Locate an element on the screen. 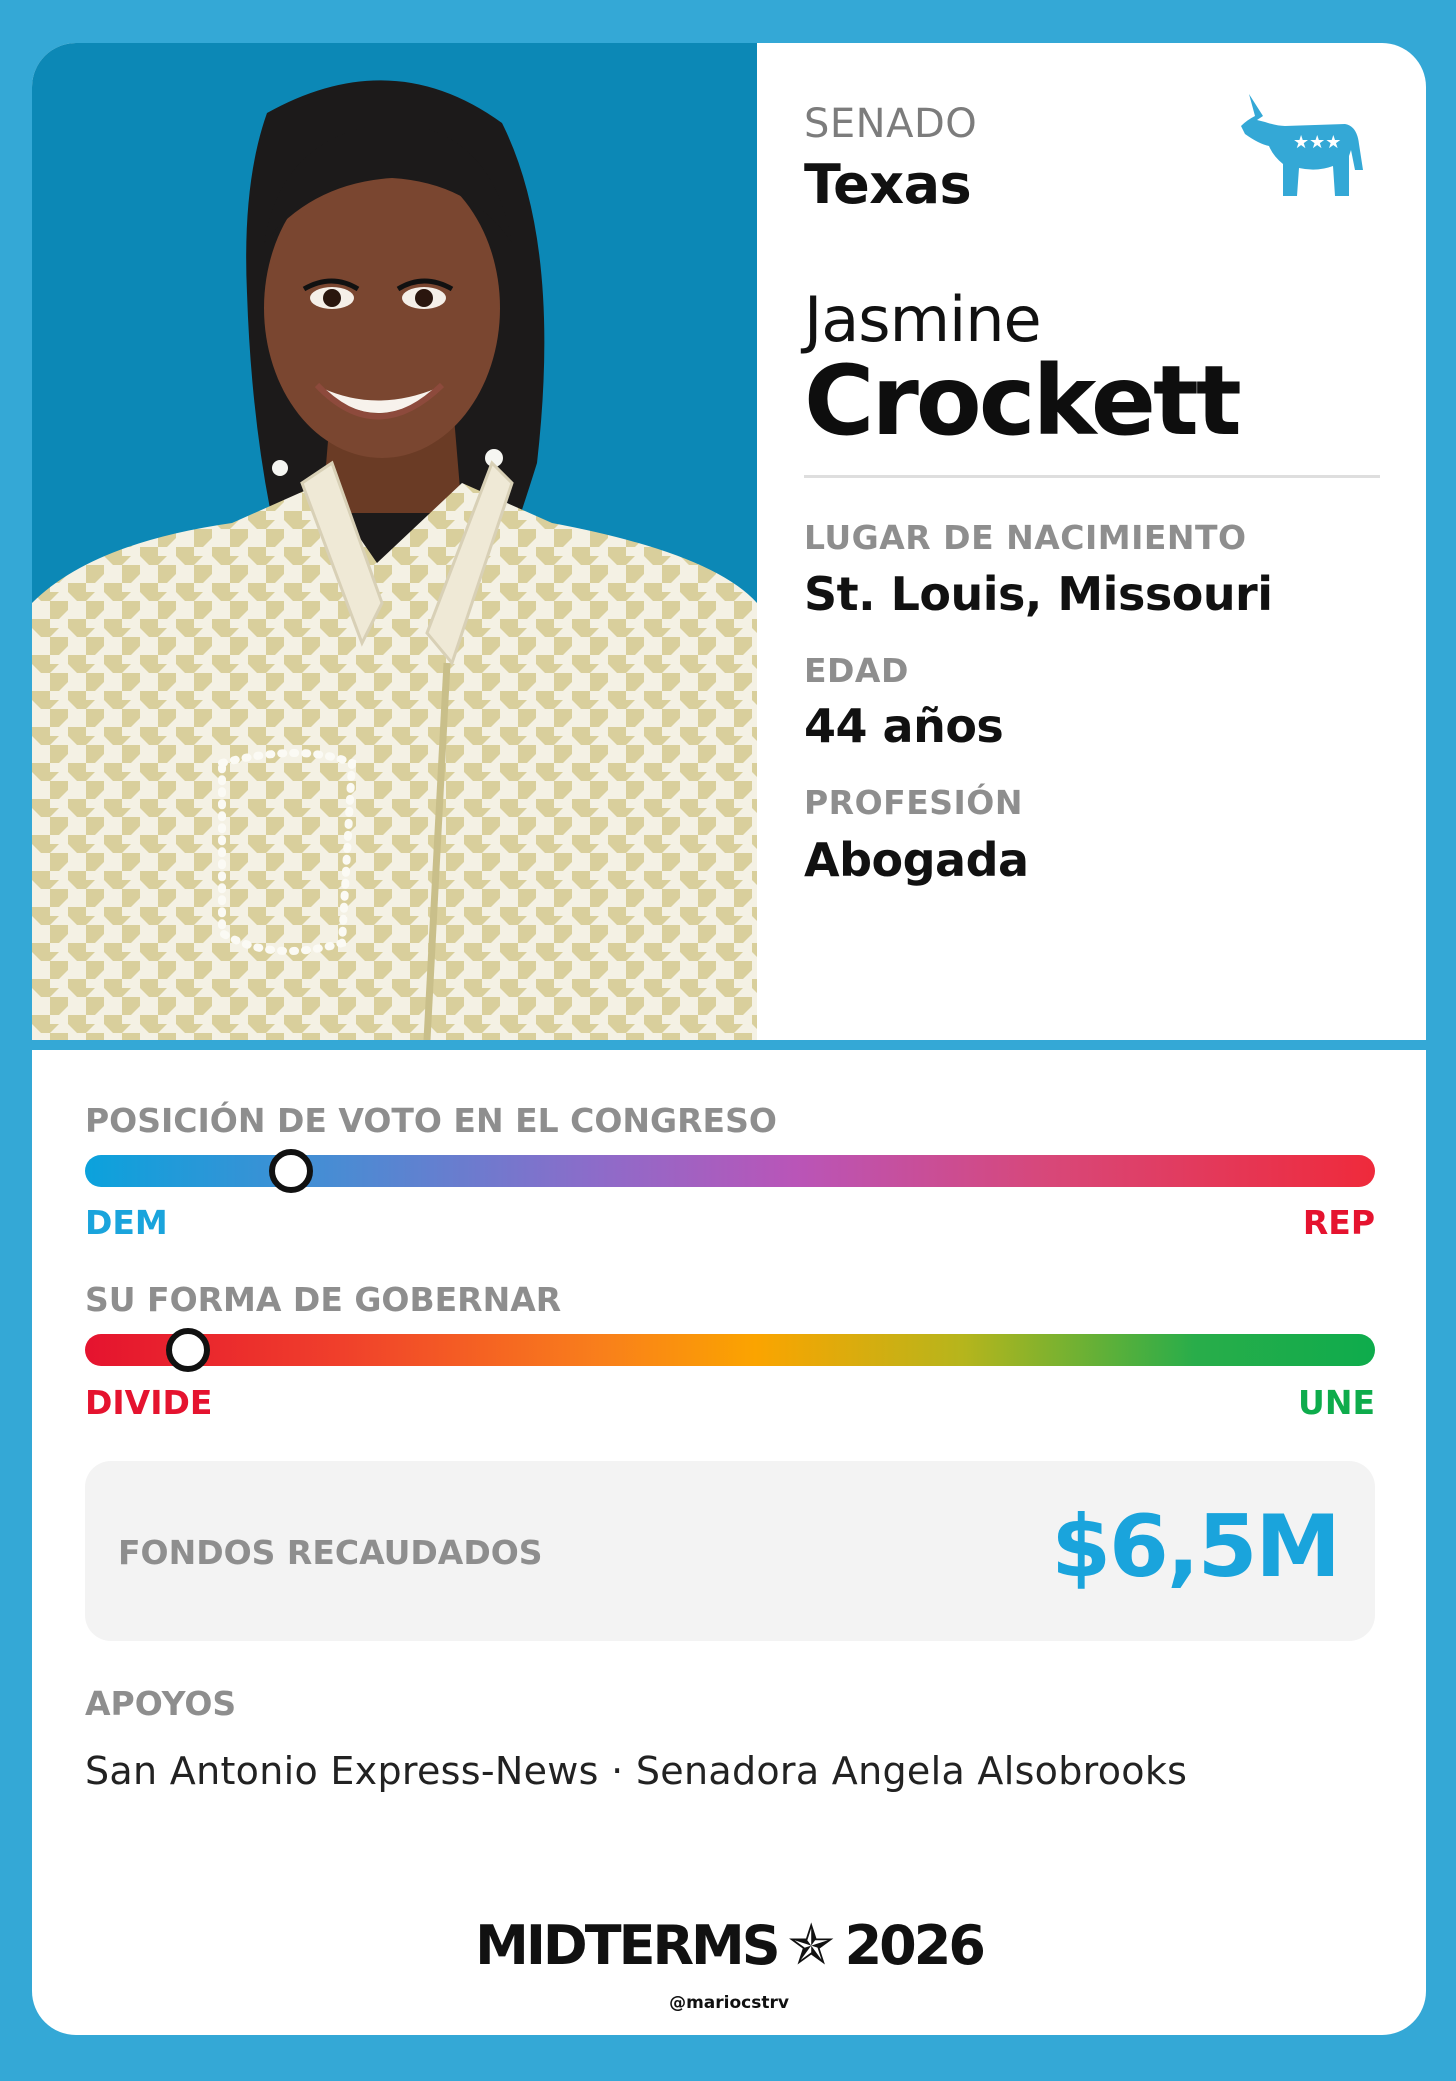 This screenshot has width=1456, height=2081. age-label: EDAD is located at coordinates (856, 670).